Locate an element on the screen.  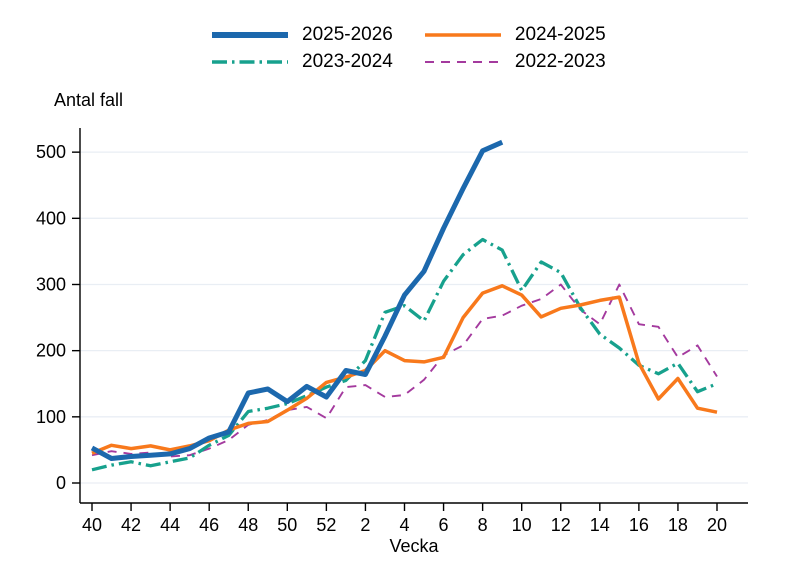
x-tick-label: 10 is located at coordinates (522, 525).